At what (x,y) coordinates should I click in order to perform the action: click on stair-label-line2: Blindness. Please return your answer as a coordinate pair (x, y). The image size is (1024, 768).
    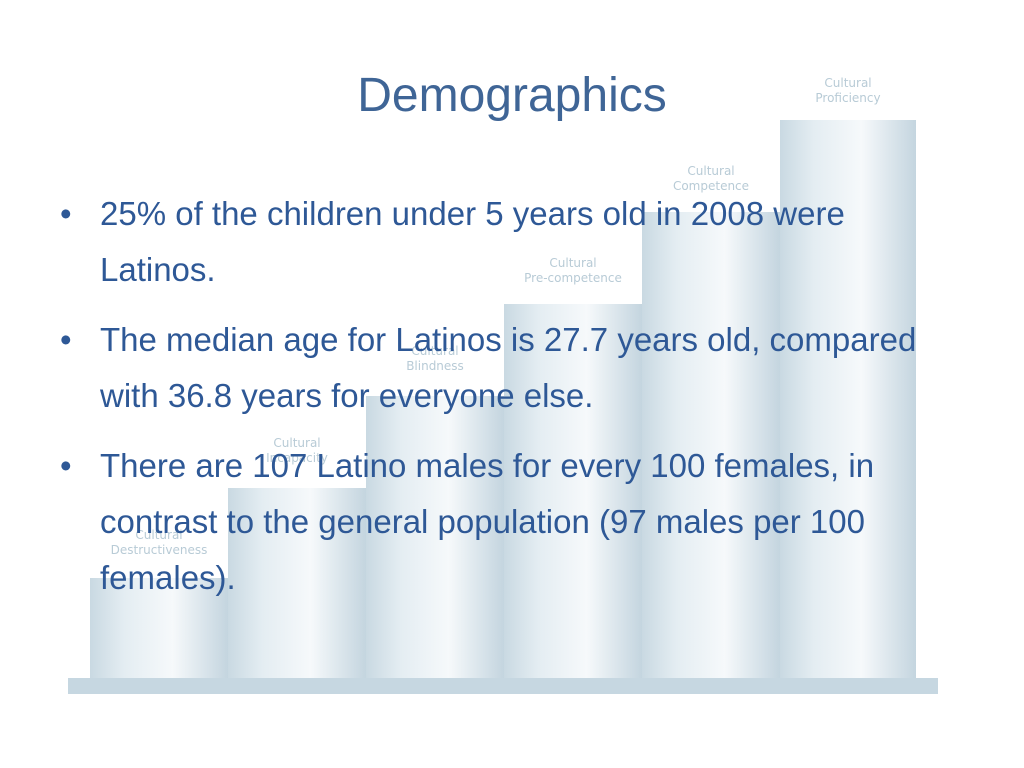
    Looking at the image, I should click on (435, 366).